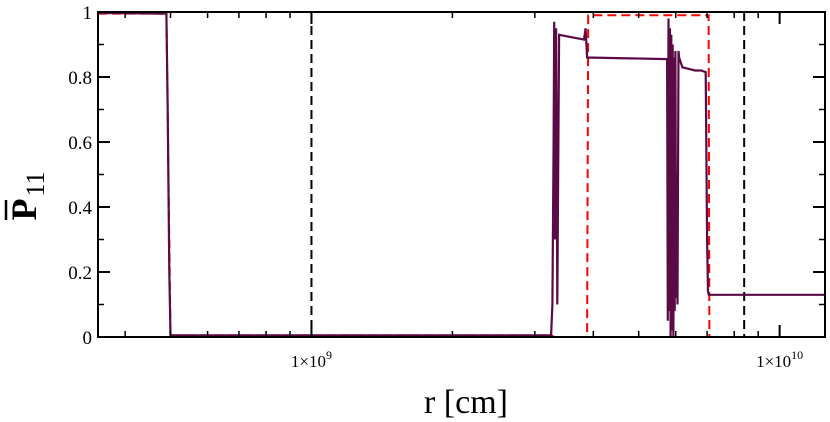 This screenshot has width=830, height=422. Describe the element at coordinates (466, 402) in the screenshot. I see `x-axis-title: r [cm]` at that location.